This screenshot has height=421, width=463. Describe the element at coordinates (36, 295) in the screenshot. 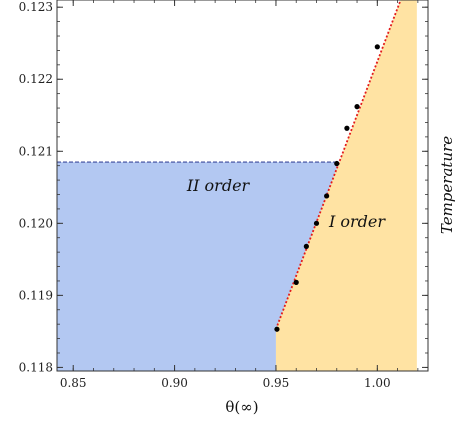

I see `y-tick-label: 0.119` at that location.